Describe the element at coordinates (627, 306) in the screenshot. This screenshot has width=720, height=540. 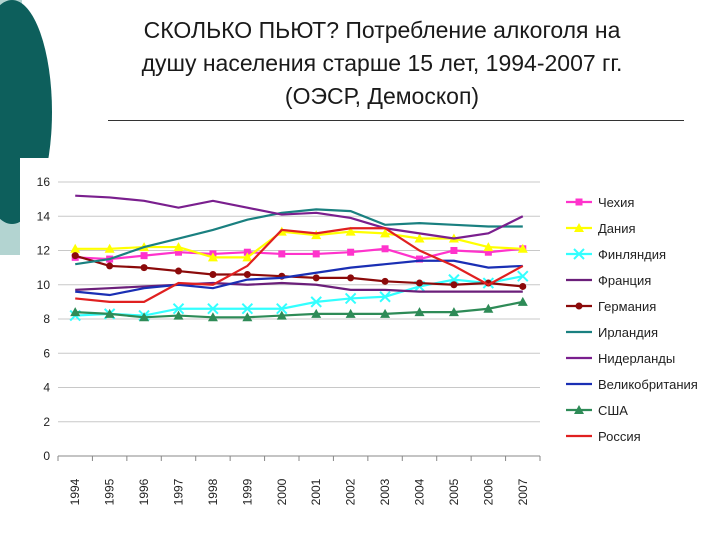
I see `legend-label: Германия` at that location.